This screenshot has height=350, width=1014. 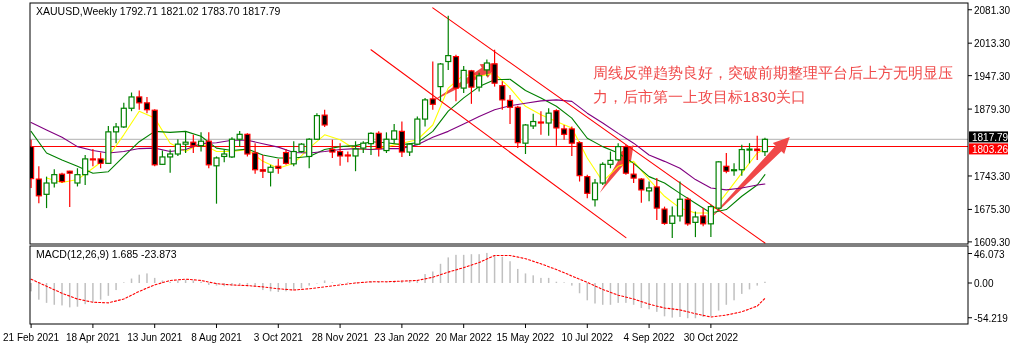 I want to click on ref-line-label: 1803.26, so click(x=990, y=149).